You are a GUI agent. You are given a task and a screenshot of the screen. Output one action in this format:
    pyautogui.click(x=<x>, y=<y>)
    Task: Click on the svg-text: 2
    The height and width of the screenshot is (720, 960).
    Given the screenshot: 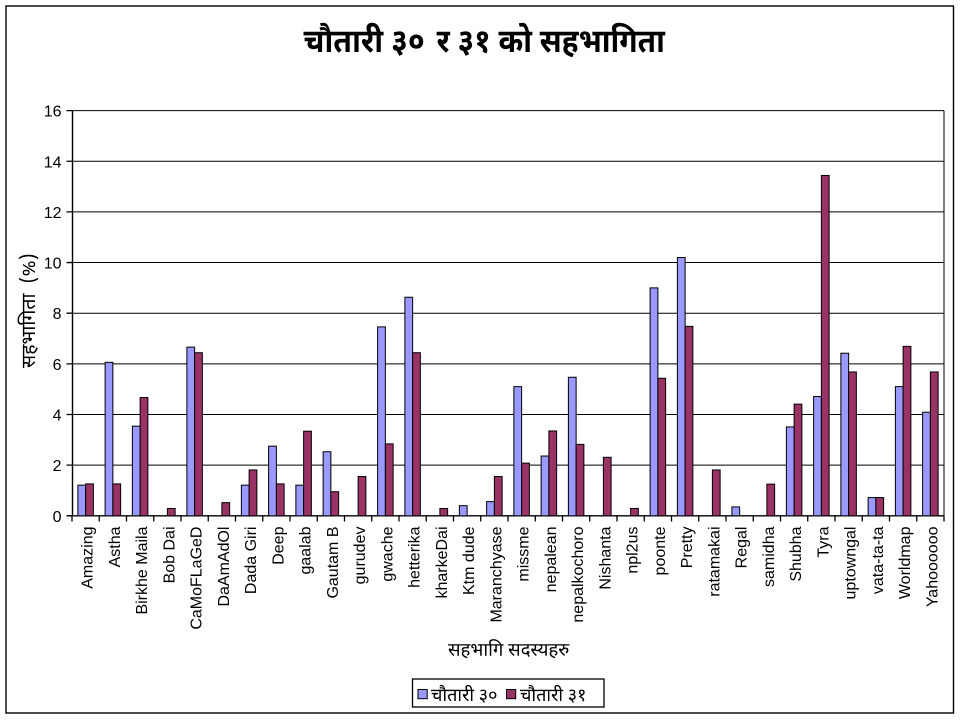 What is the action you would take?
    pyautogui.click(x=57, y=466)
    